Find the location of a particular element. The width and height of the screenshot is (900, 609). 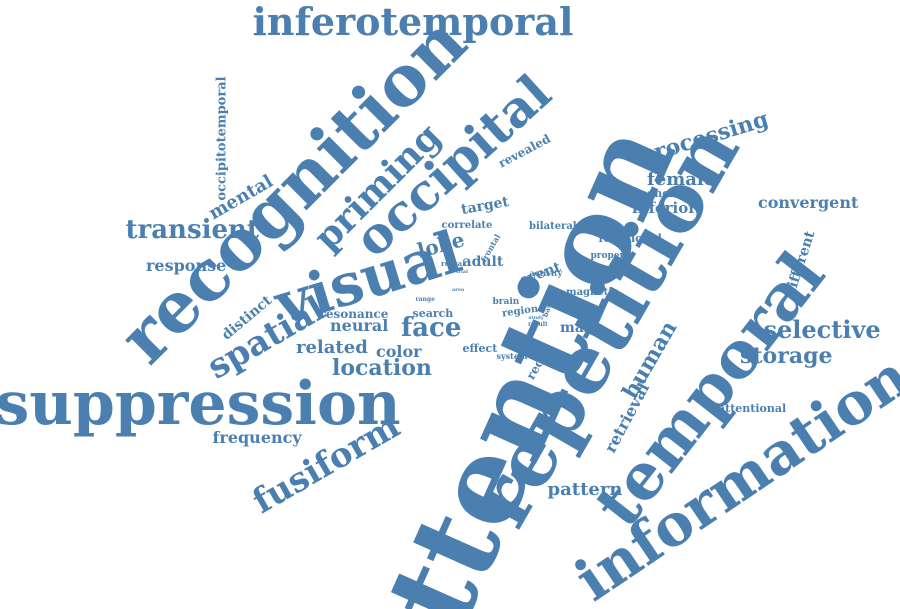

word-face: face is located at coordinates (431, 328).